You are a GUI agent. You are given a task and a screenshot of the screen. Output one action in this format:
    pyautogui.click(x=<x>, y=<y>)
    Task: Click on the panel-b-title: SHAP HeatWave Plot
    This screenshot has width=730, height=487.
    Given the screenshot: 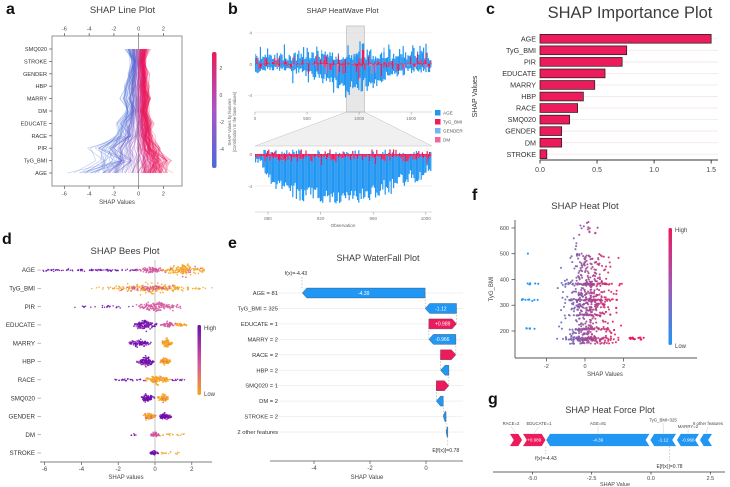 What is the action you would take?
    pyautogui.click(x=342, y=10)
    